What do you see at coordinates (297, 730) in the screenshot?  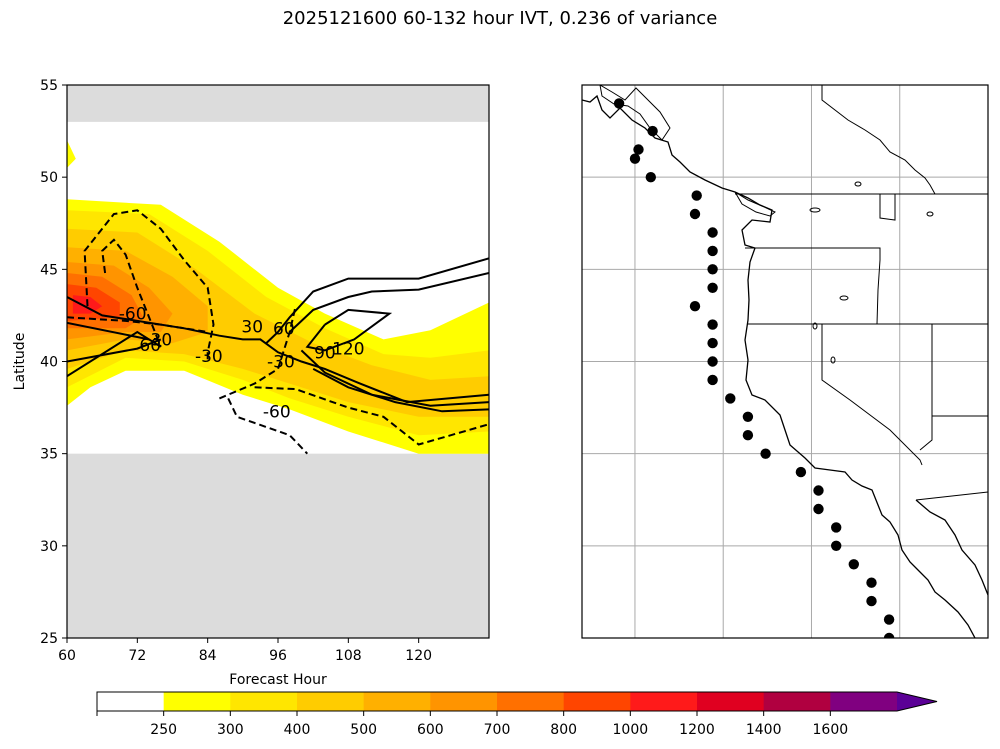 I see `colorbar-tick-label: 400` at bounding box center [297, 730].